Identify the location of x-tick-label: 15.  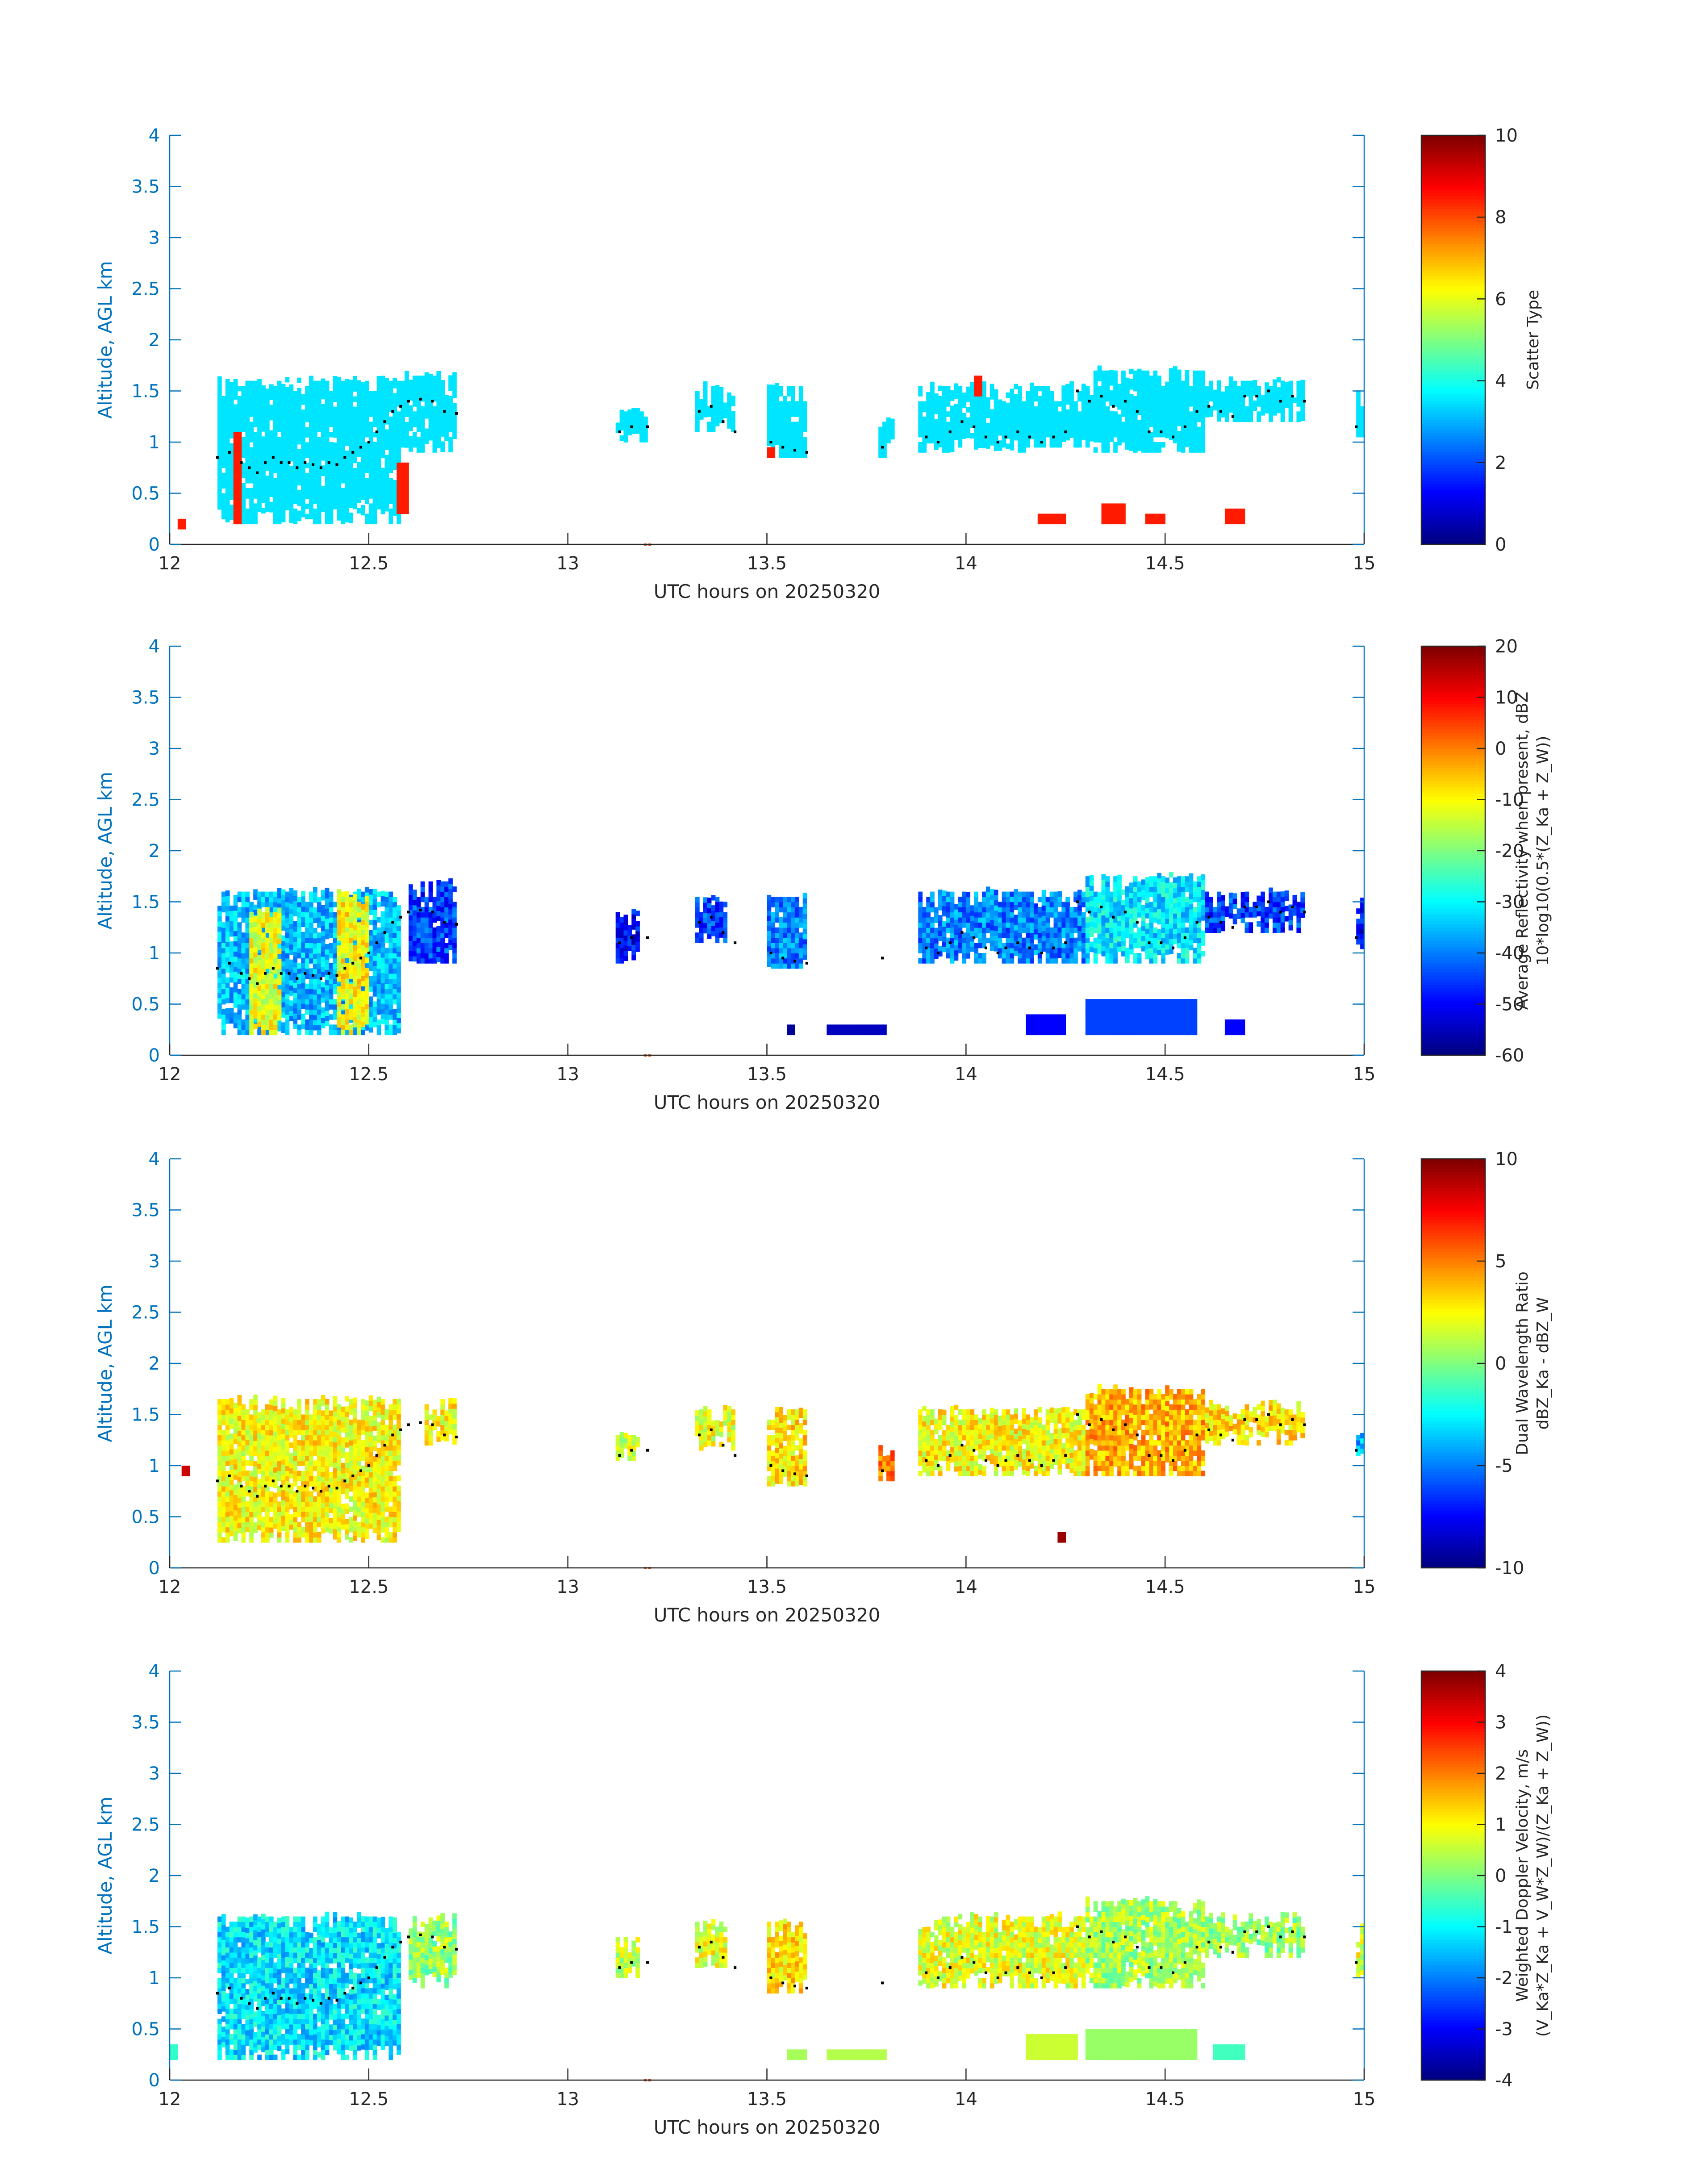
(1364, 563).